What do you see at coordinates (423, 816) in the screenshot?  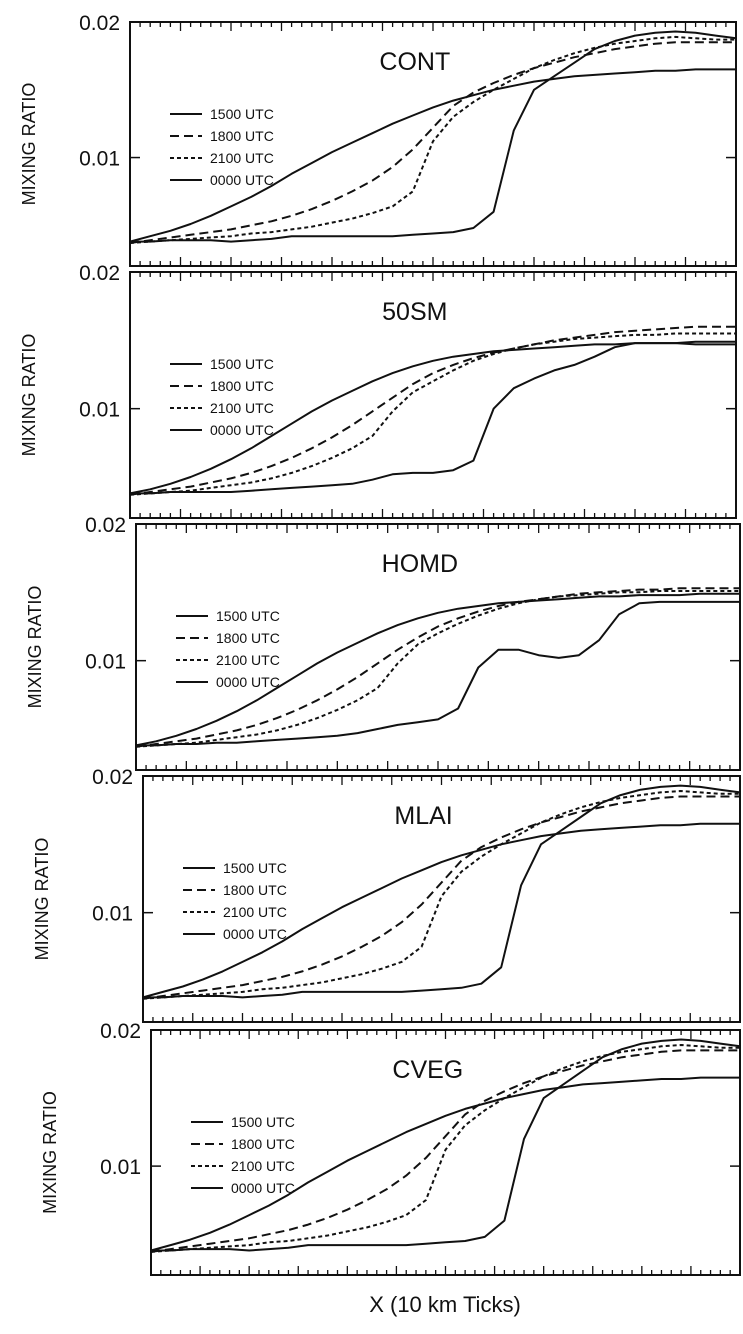 I see `panel-title: MLAI` at bounding box center [423, 816].